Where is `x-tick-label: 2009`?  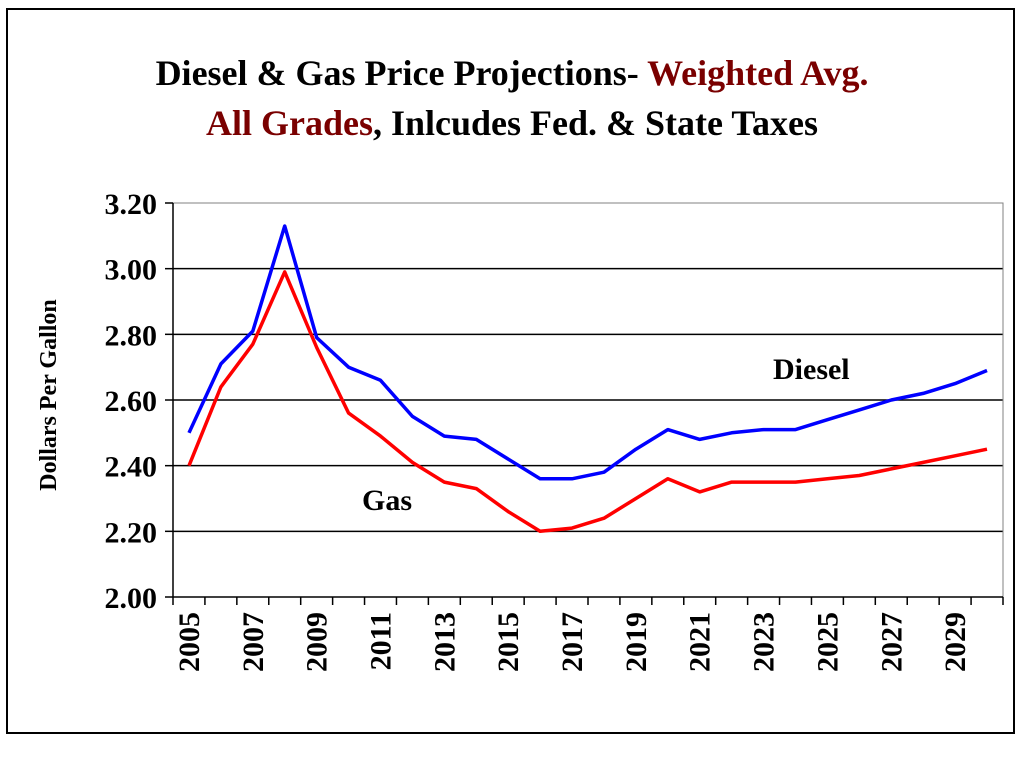
x-tick-label: 2009 is located at coordinates (317, 642).